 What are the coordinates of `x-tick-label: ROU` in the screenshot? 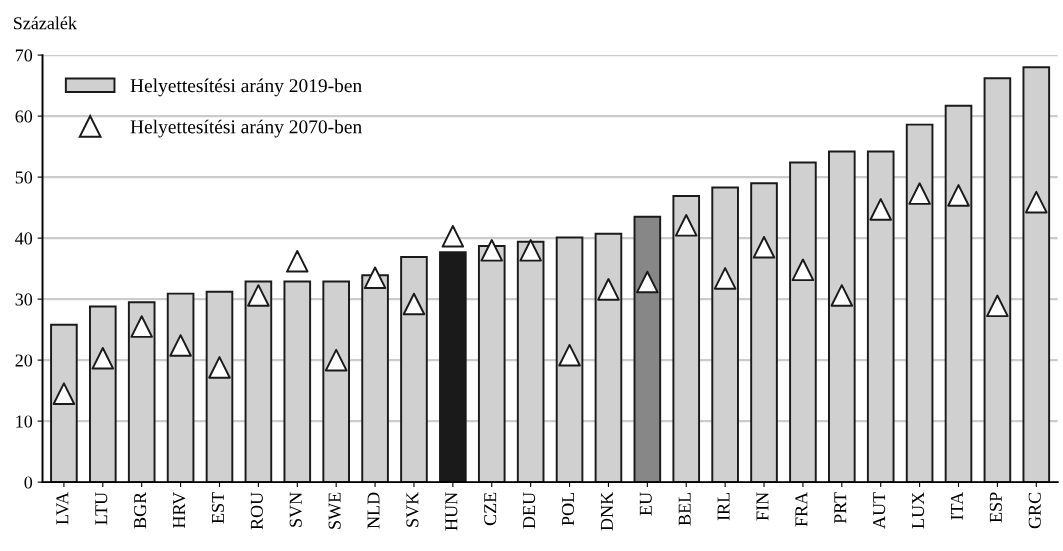 It's located at (256, 511).